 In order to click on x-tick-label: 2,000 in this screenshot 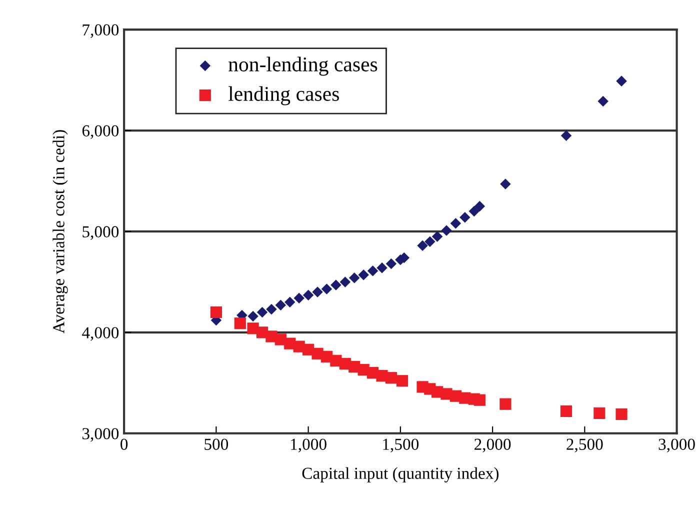, I will do `click(492, 445)`.